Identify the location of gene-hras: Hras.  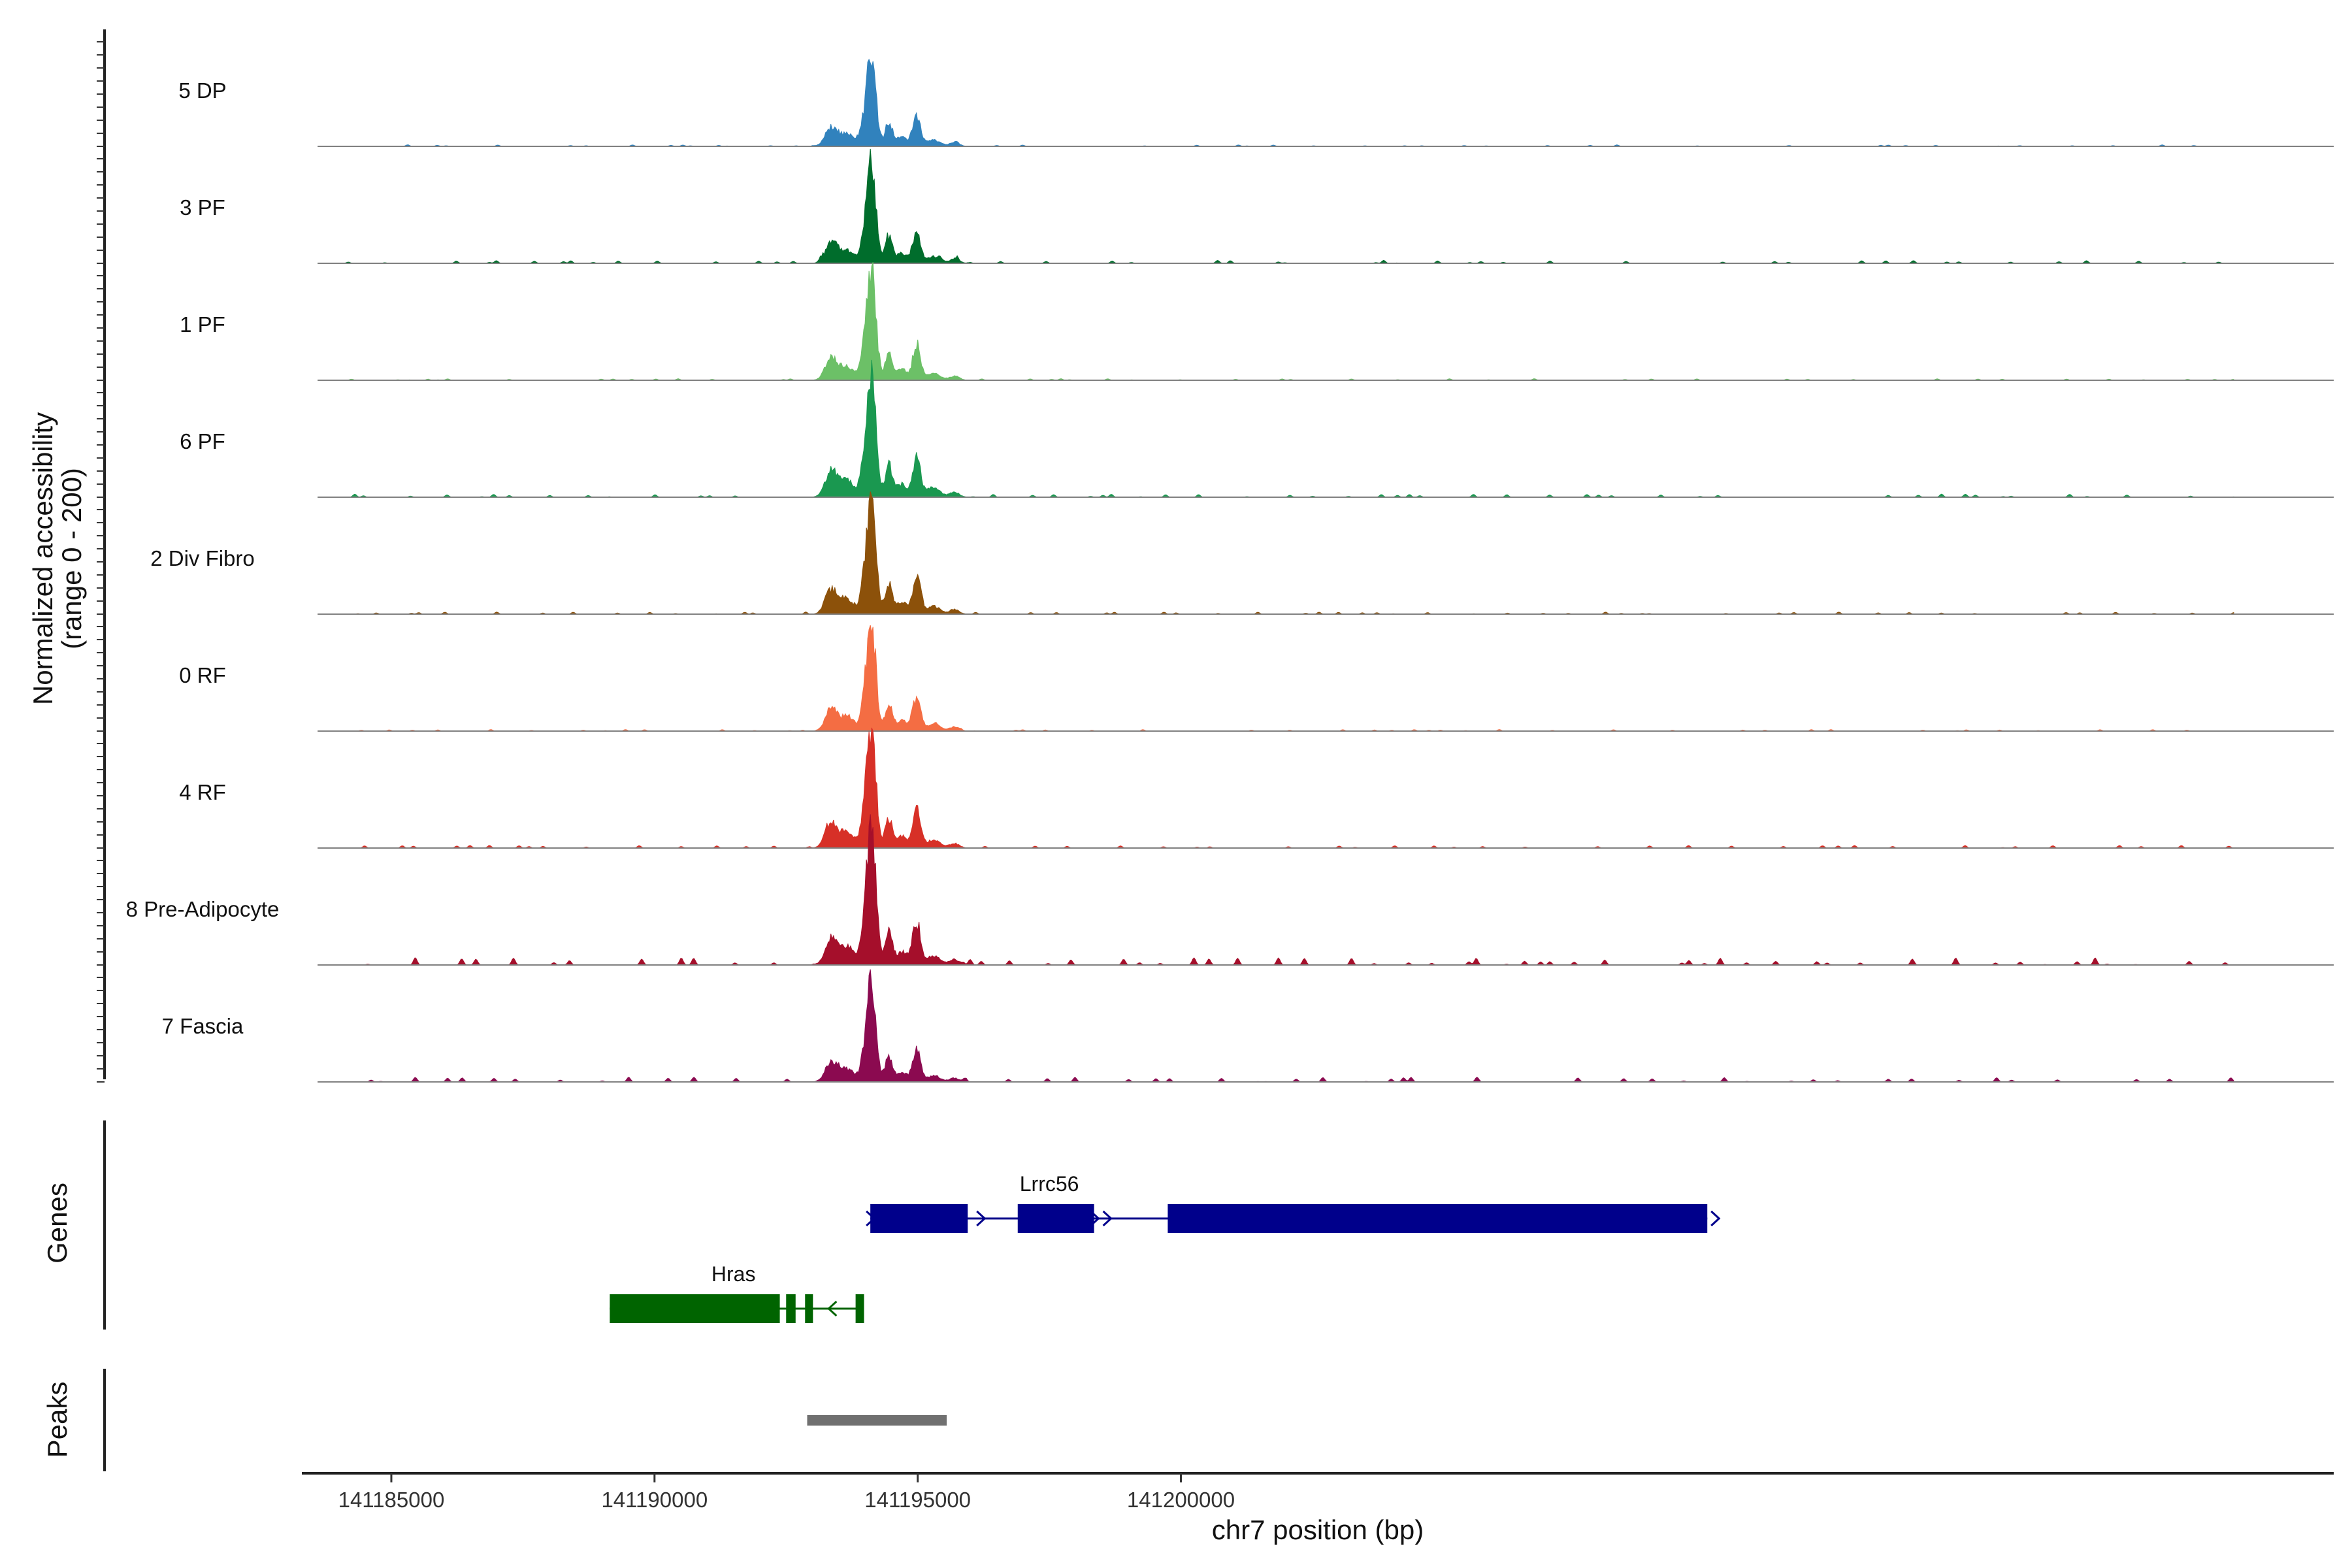
(737, 1292).